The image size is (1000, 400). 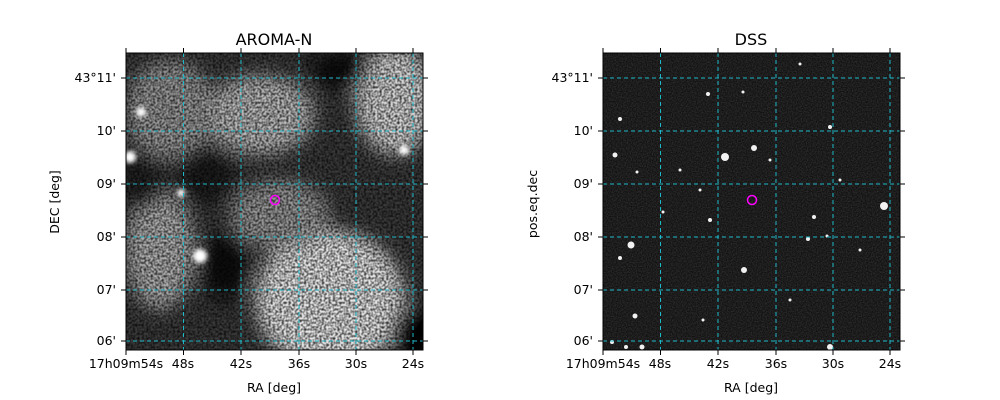 What do you see at coordinates (54, 202) in the screenshot?
I see `aroma-n-ylabel: DEC [deg]` at bounding box center [54, 202].